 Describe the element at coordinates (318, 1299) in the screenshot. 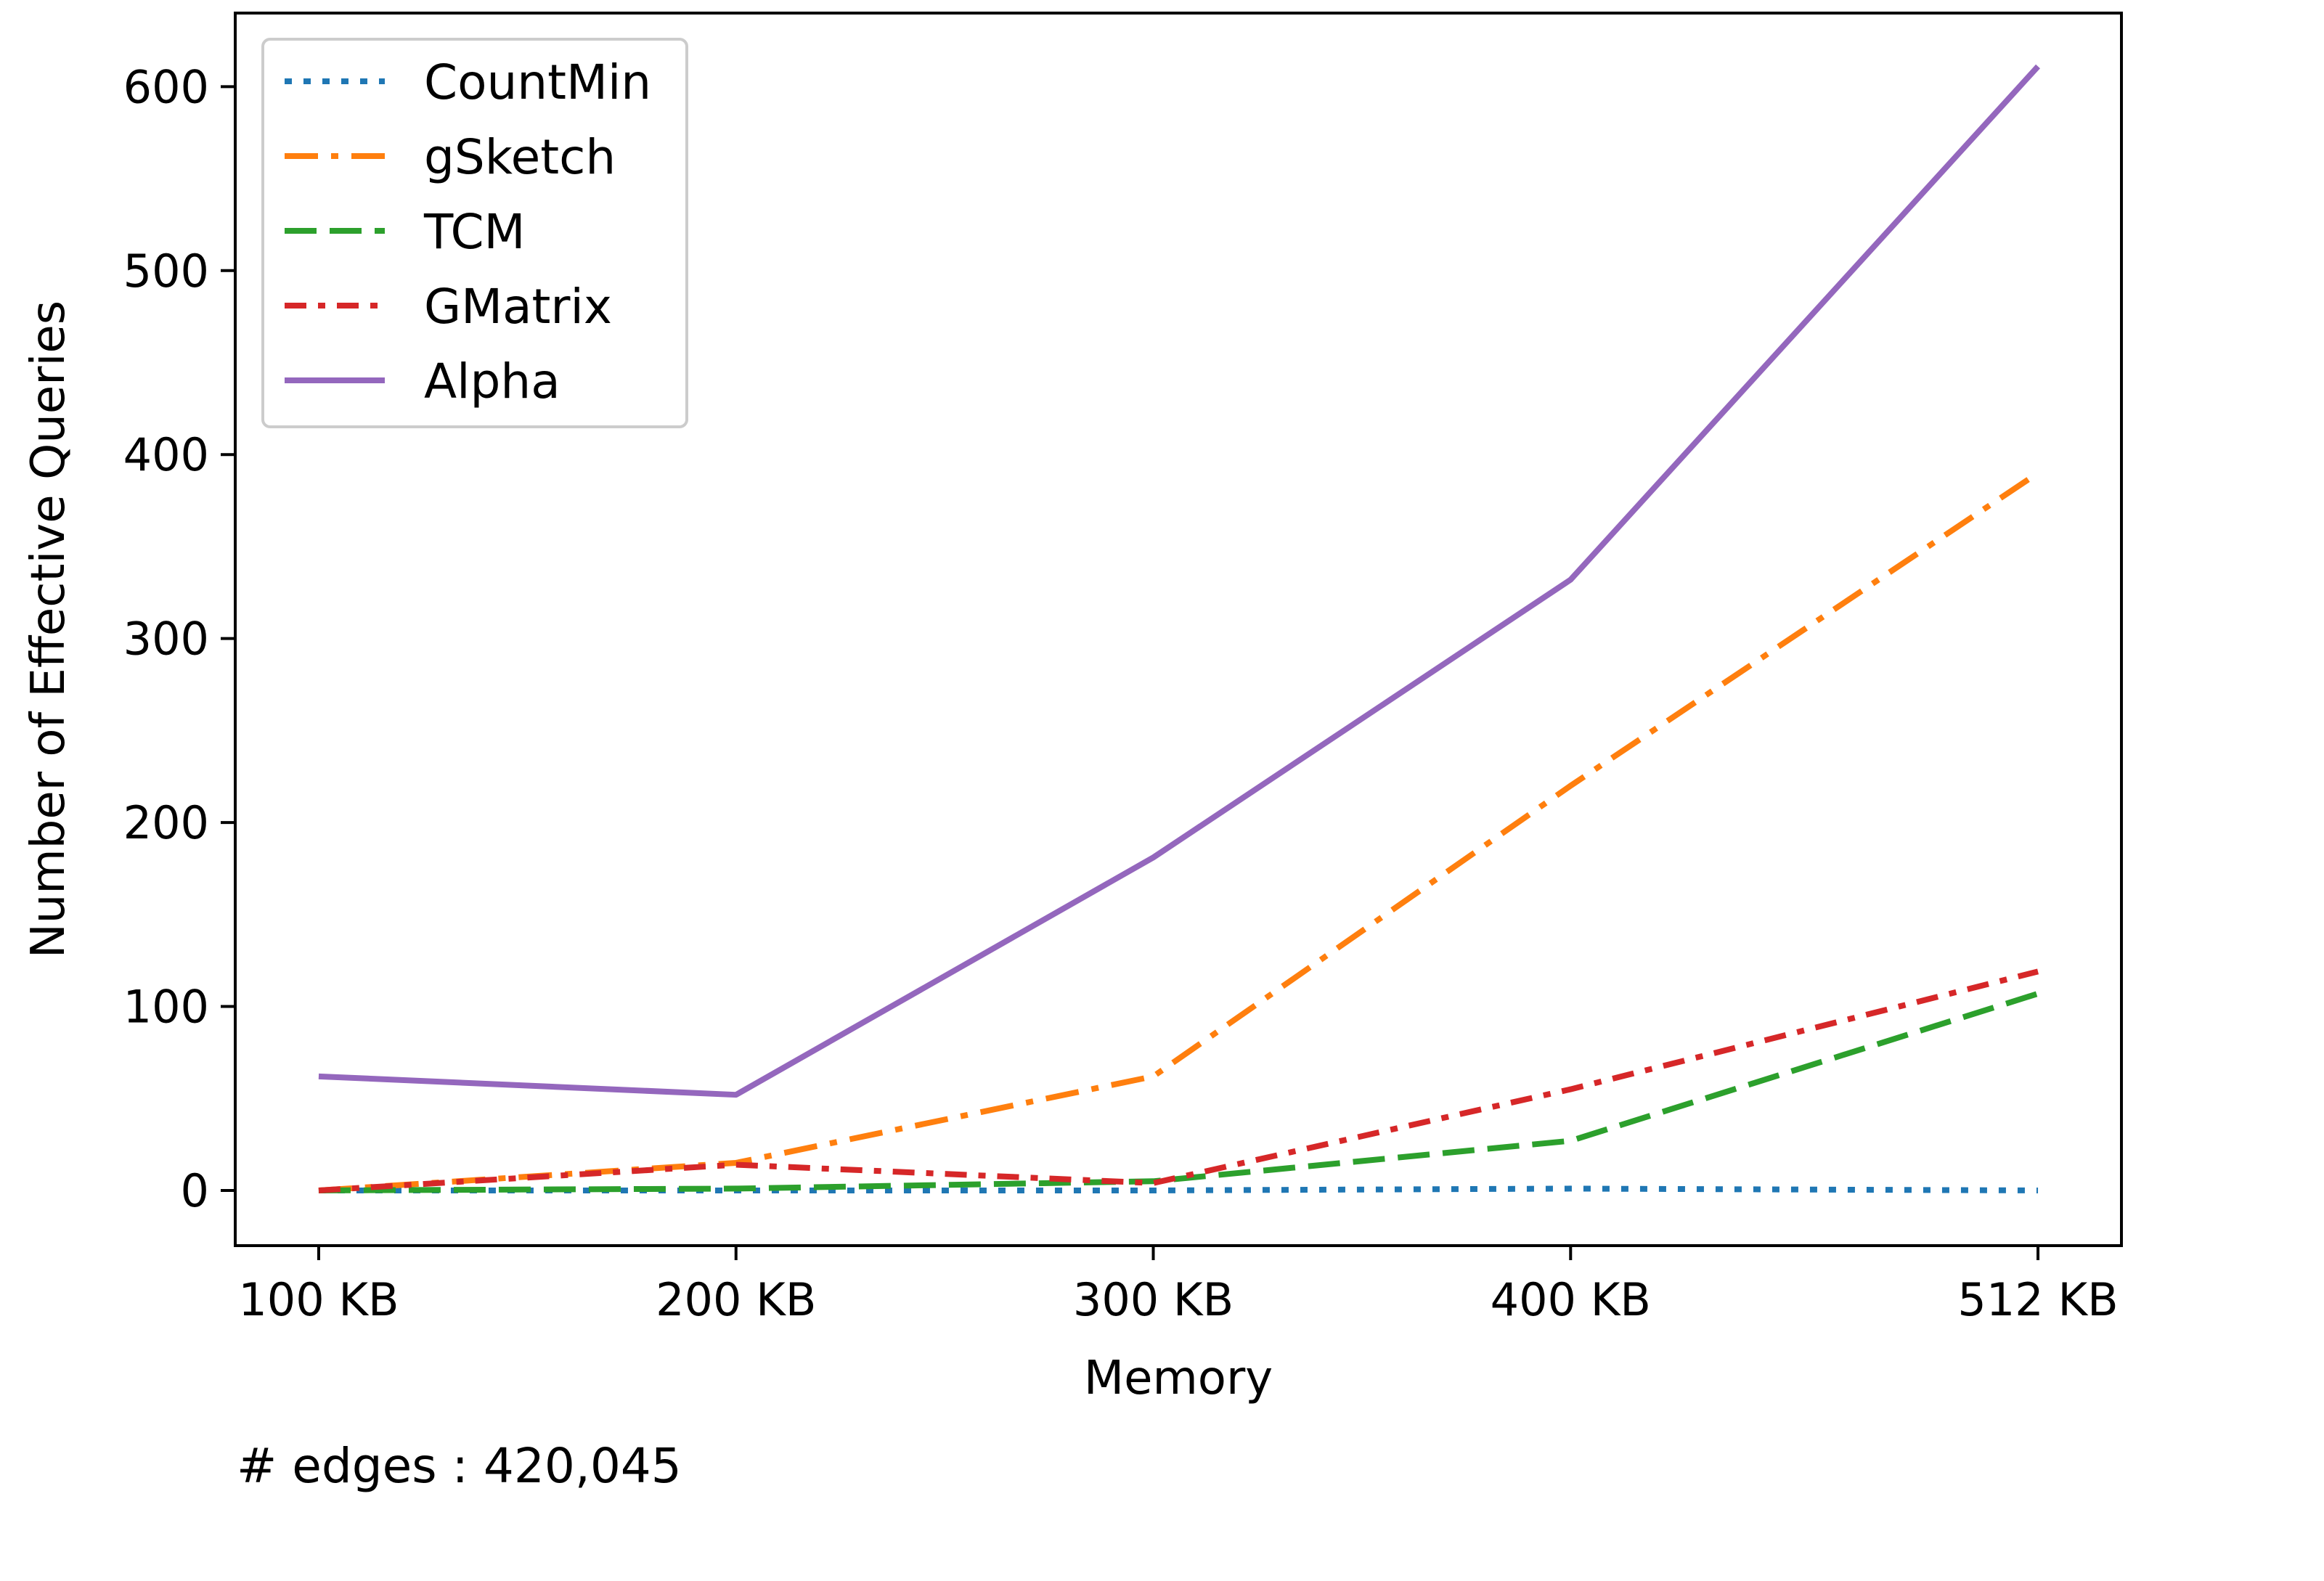

I see `x-tick-label: 100 KB` at that location.